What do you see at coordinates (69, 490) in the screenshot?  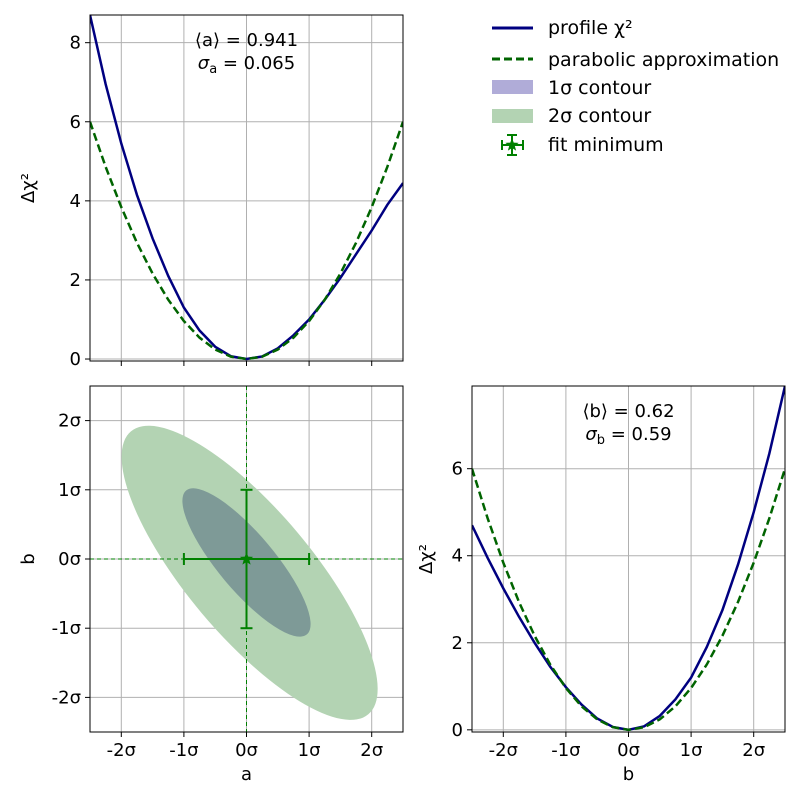 I see `y-tick-label: 1σ` at bounding box center [69, 490].